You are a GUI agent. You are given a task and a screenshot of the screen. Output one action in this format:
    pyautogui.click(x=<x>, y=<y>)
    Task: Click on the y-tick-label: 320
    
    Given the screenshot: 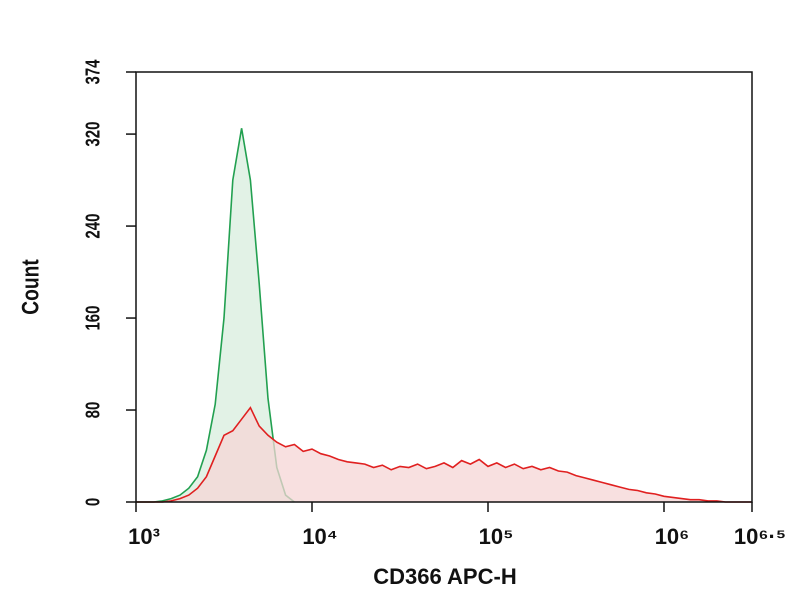 What is the action you would take?
    pyautogui.click(x=92, y=133)
    